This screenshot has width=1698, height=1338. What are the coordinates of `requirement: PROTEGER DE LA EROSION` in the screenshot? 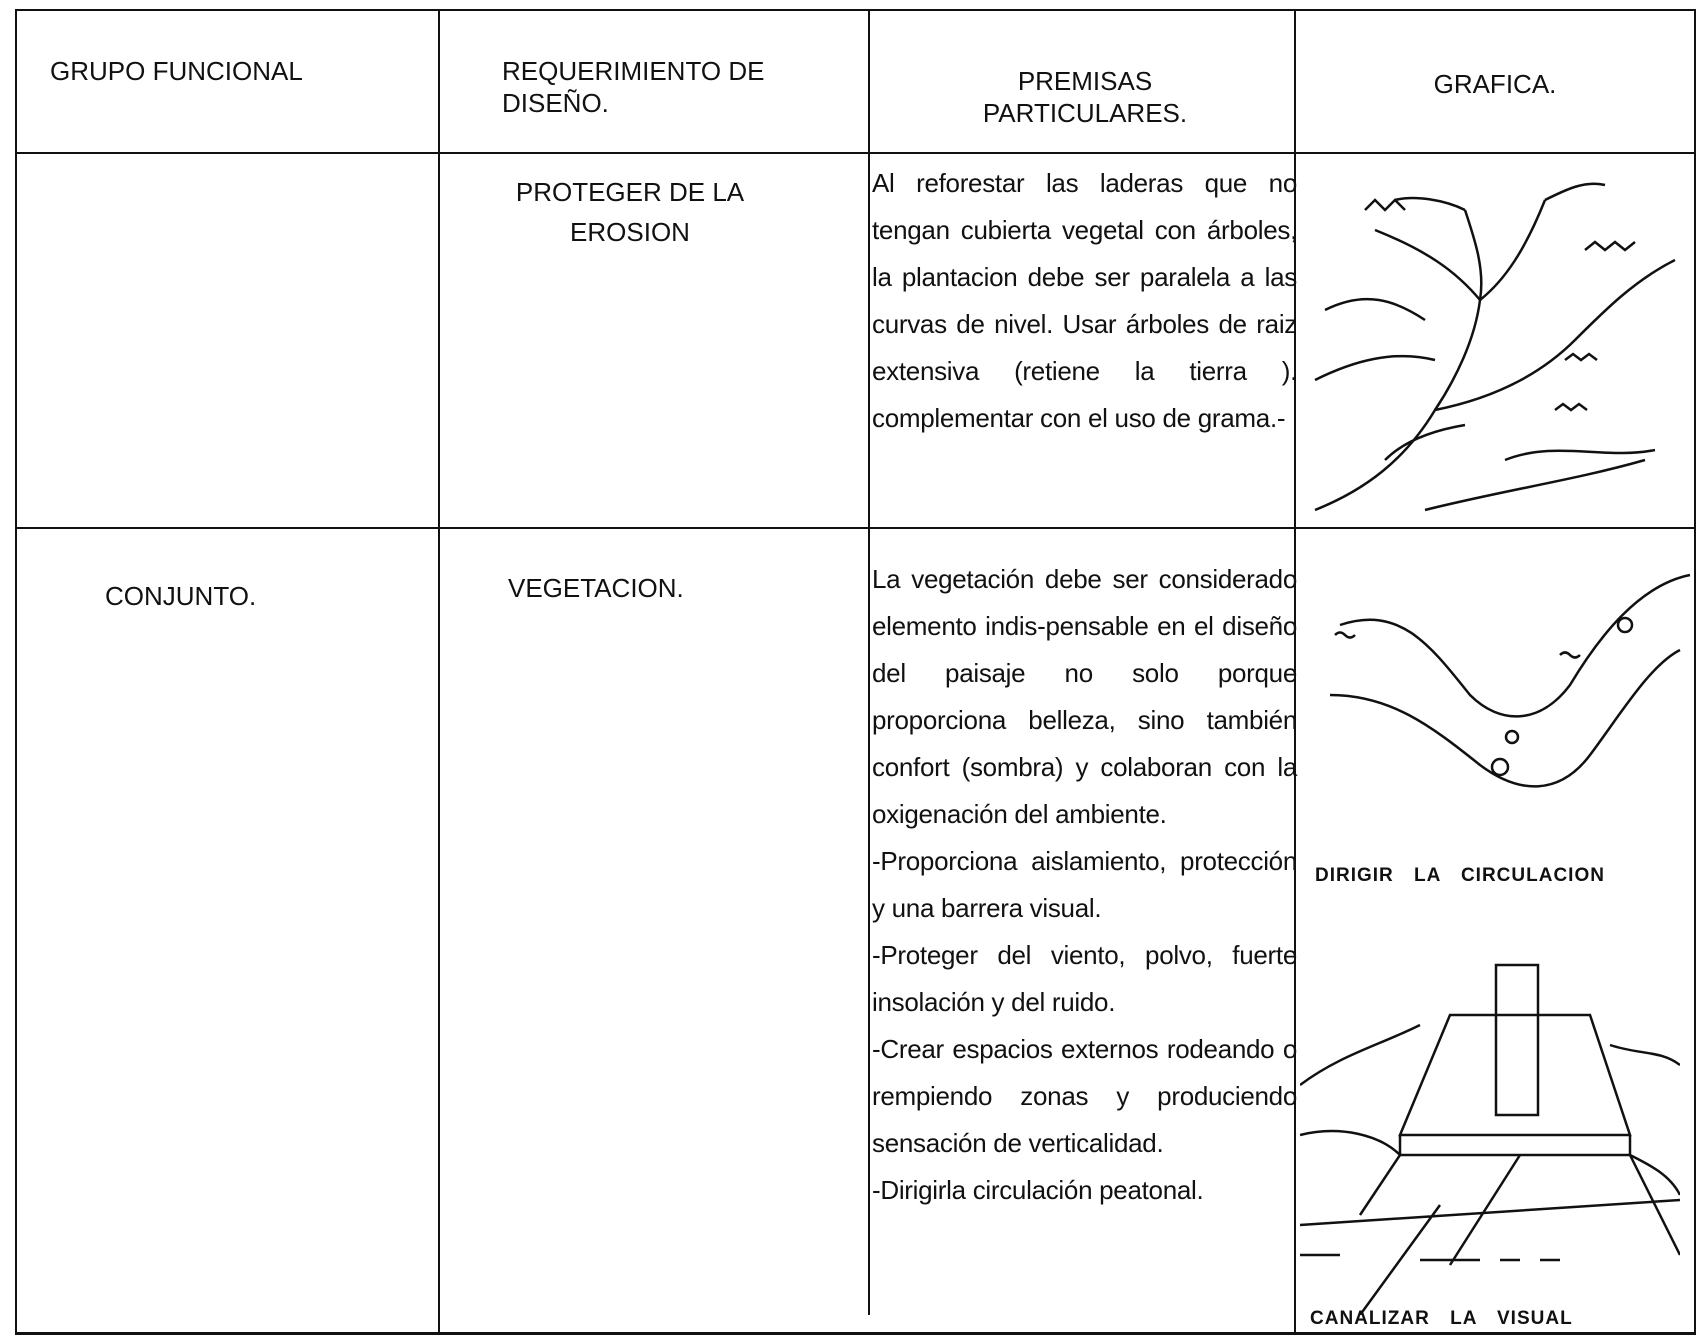 It's located at (630, 212).